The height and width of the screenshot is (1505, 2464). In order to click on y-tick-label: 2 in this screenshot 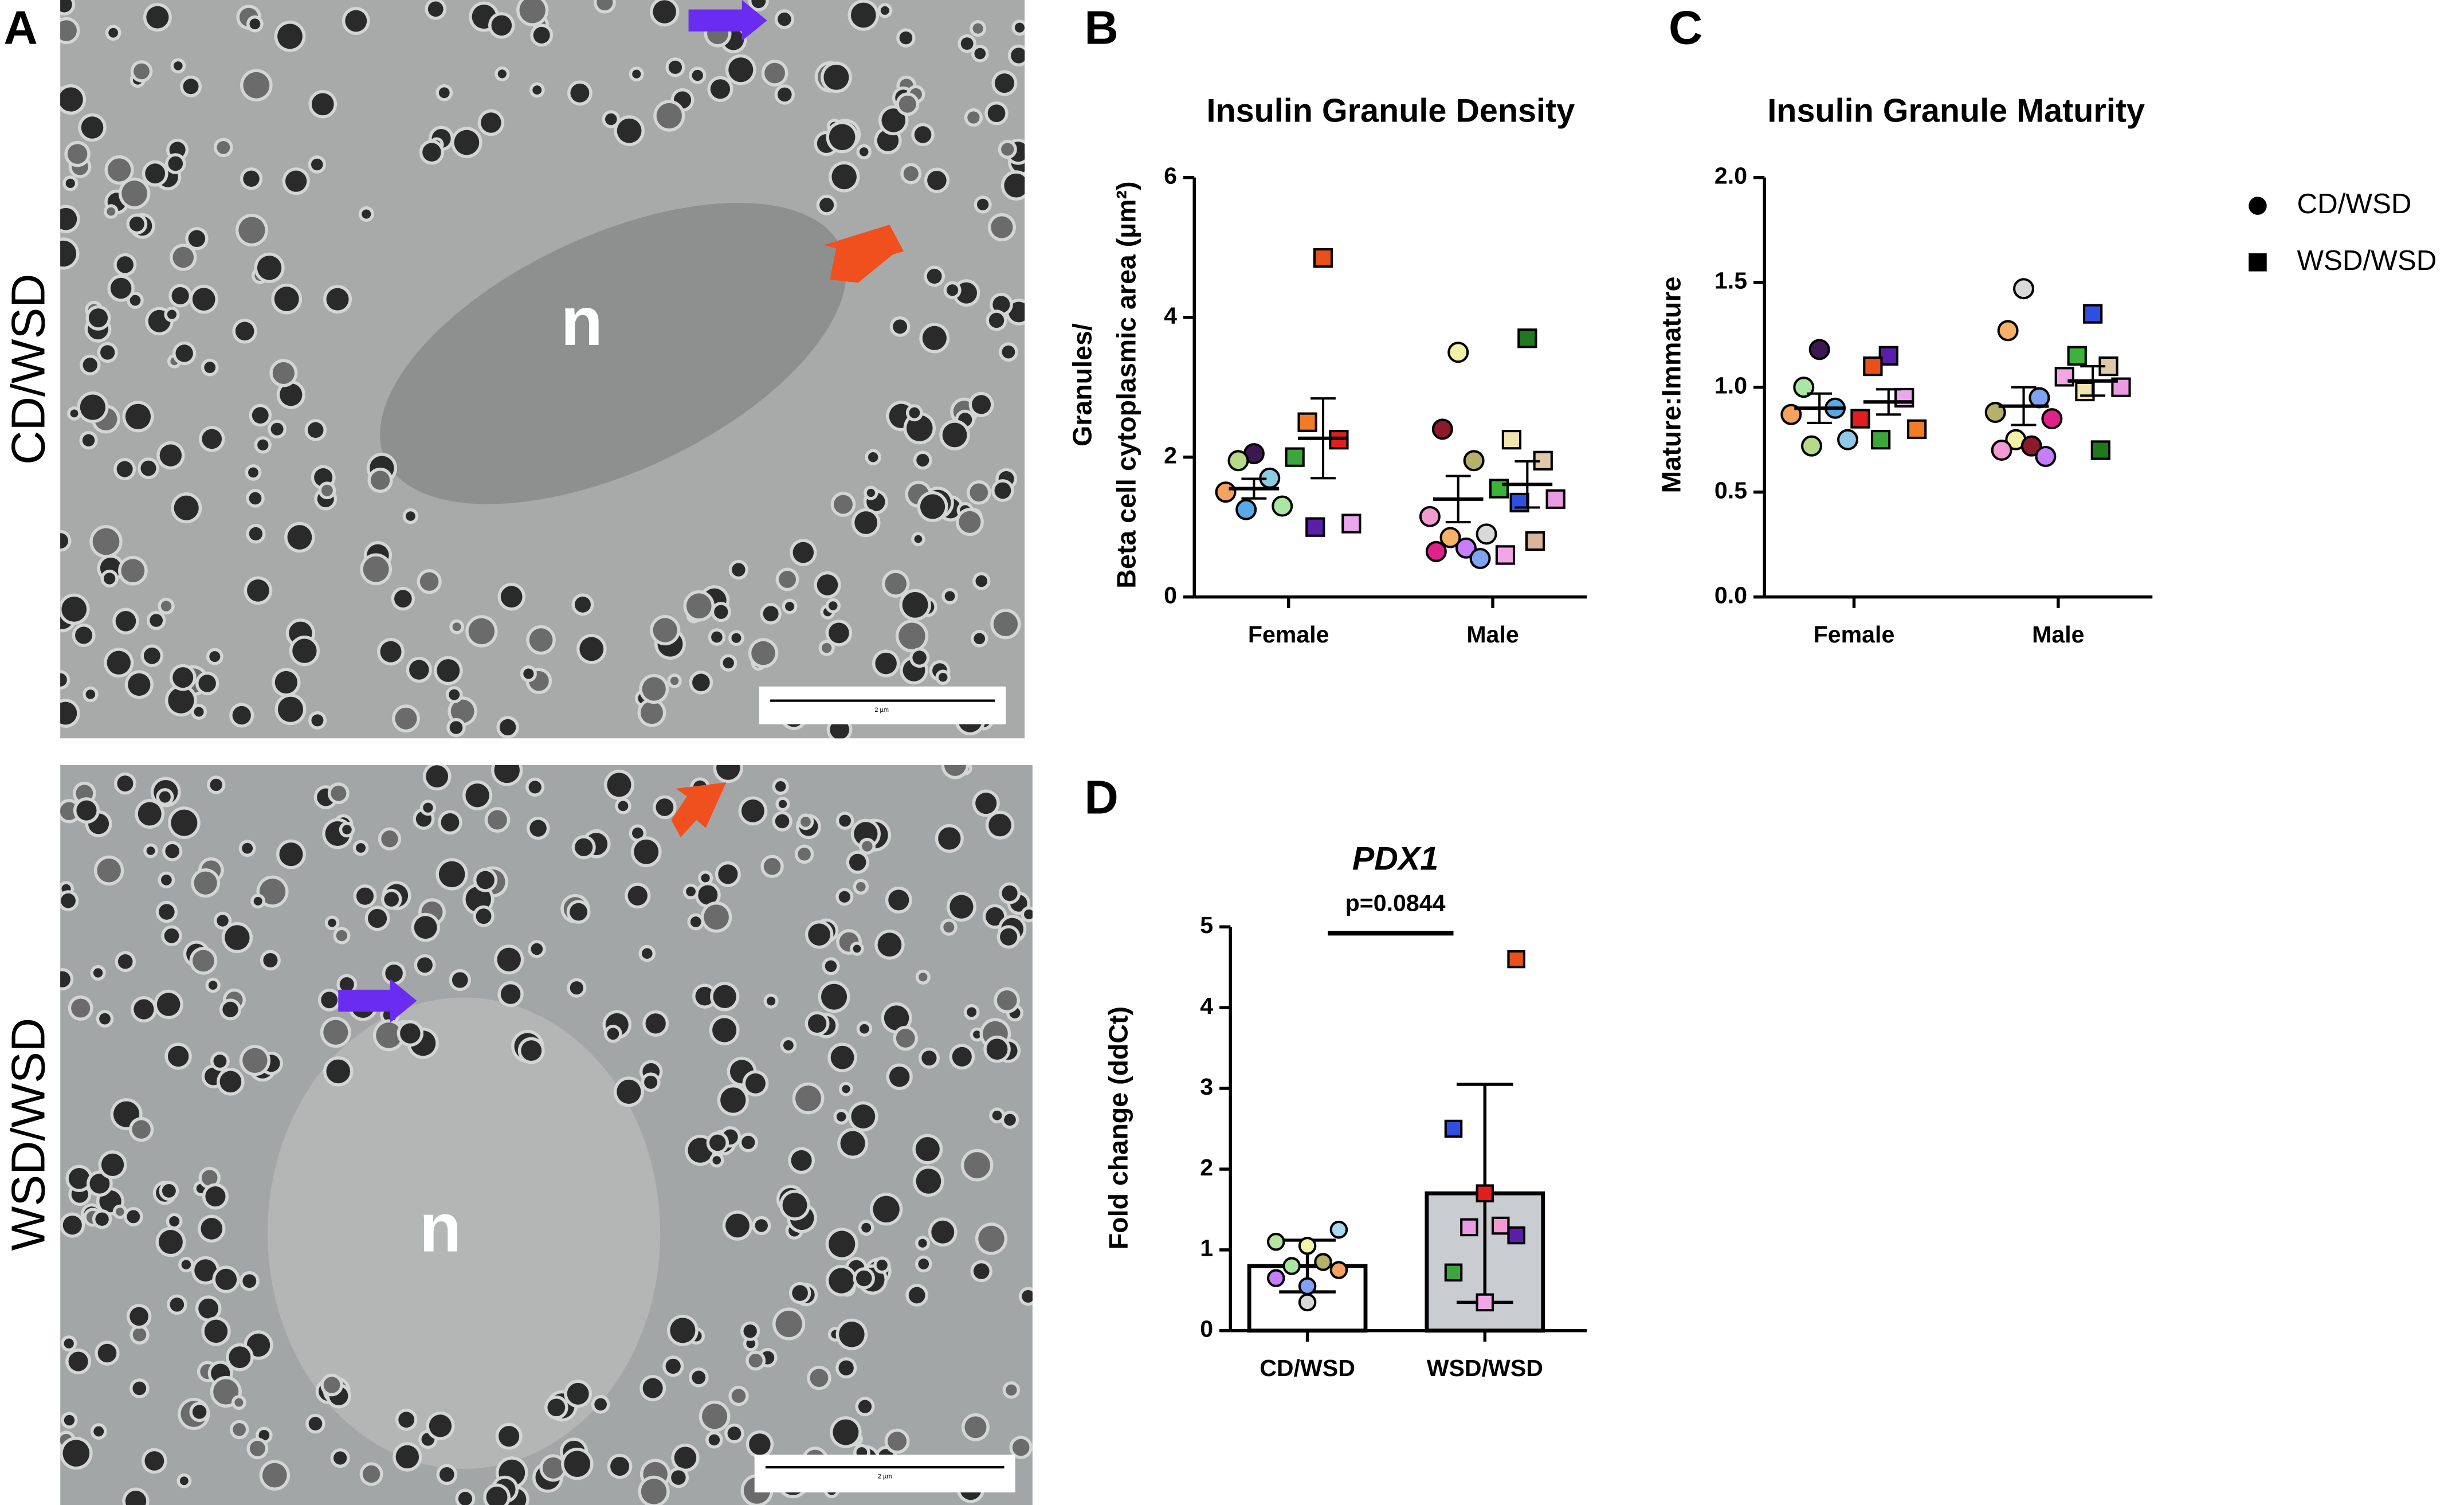, I will do `click(1170, 455)`.